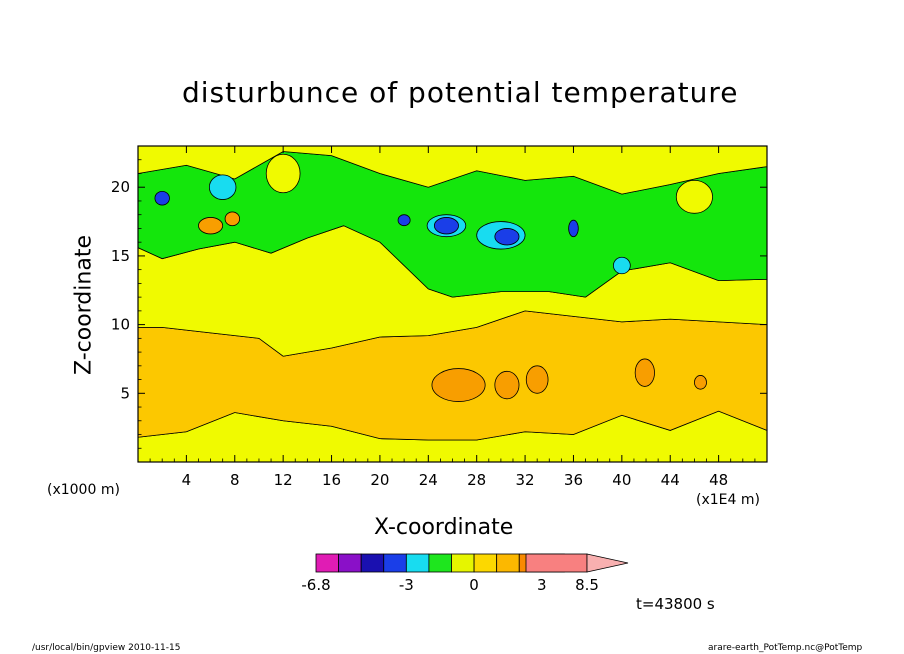 The height and width of the screenshot is (654, 904). Describe the element at coordinates (83, 490) in the screenshot. I see `y-unit-label: (x1000 m)` at that location.